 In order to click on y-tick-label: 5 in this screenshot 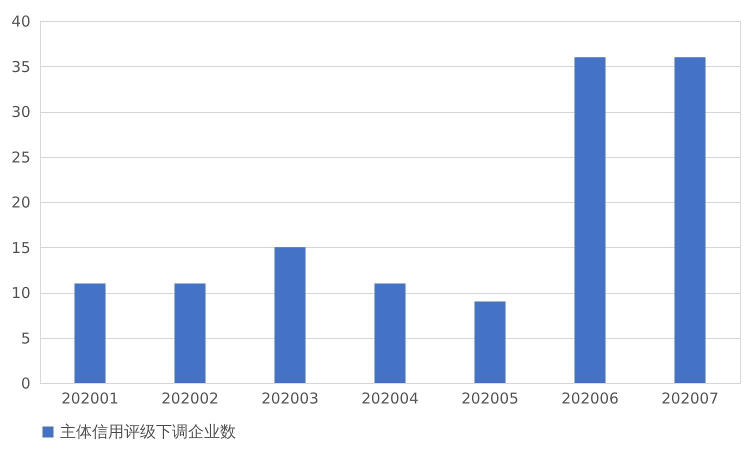, I will do `click(25, 338)`.